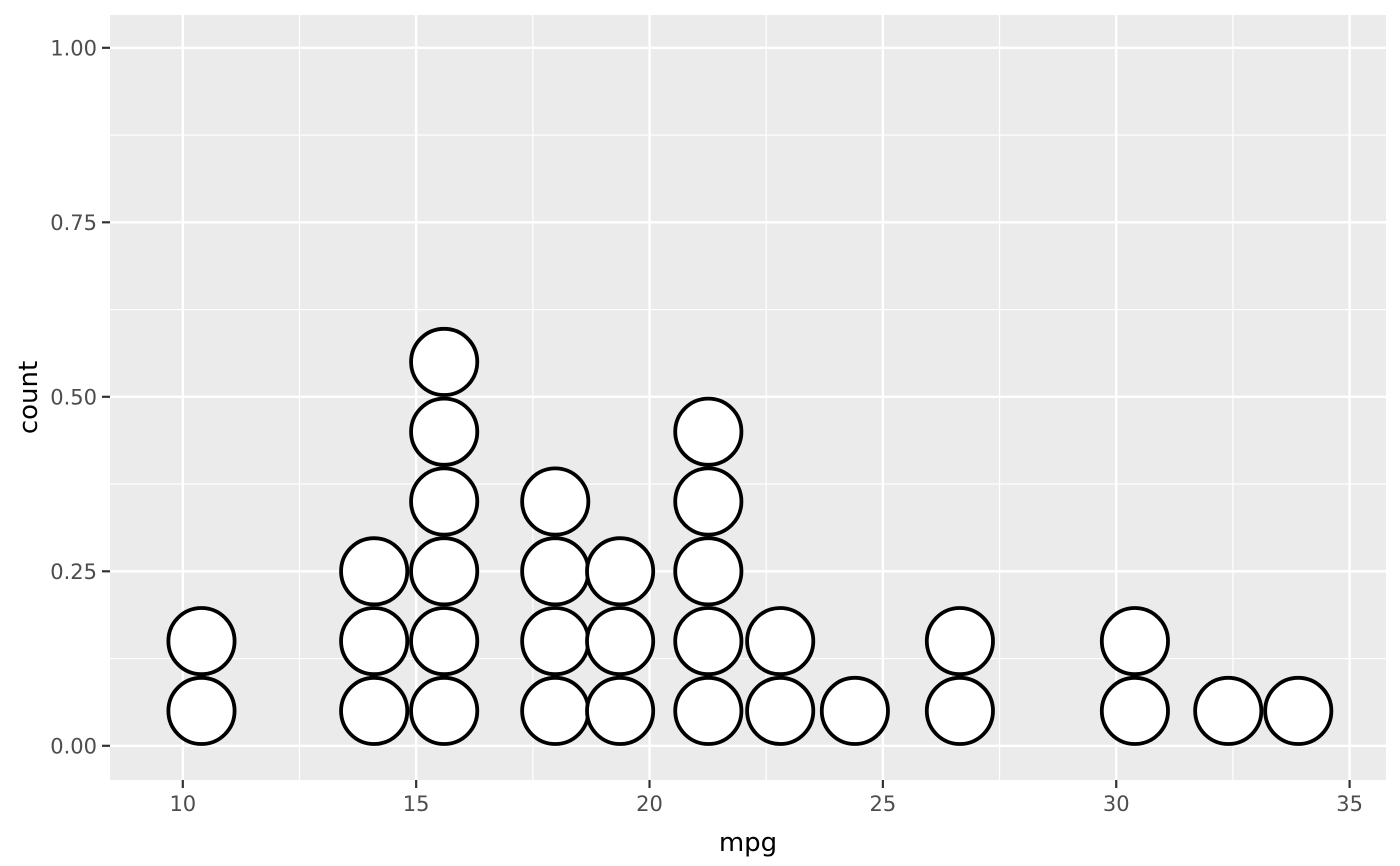 This screenshot has height=866, width=1400. Describe the element at coordinates (73, 397) in the screenshot. I see `y-tick-label: 0.50` at that location.